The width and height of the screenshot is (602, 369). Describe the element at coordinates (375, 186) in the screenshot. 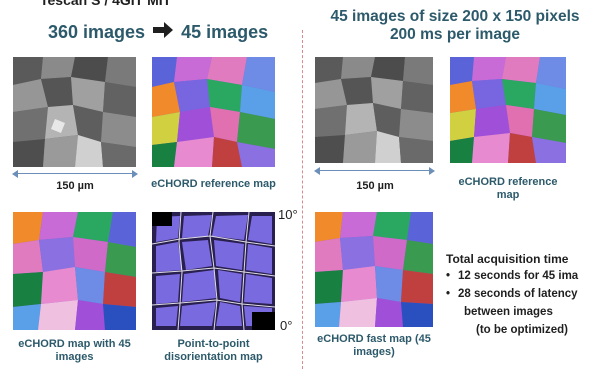

I see `scale-label-right: 150 µm` at that location.